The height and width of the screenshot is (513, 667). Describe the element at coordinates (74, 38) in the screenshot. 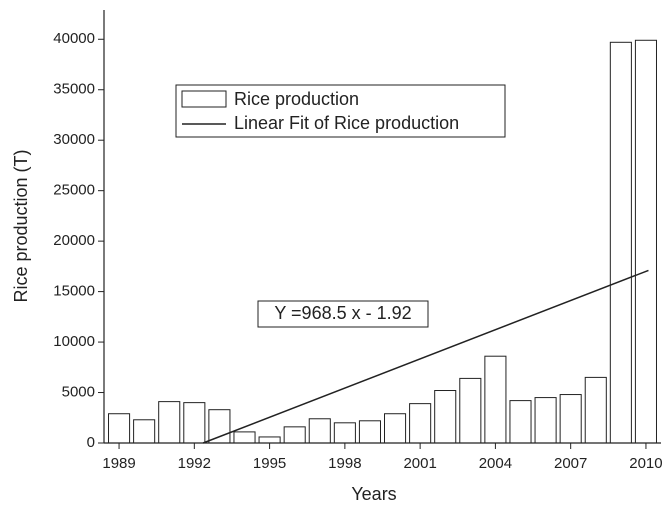

I see `y-tick-label: 40000` at that location.